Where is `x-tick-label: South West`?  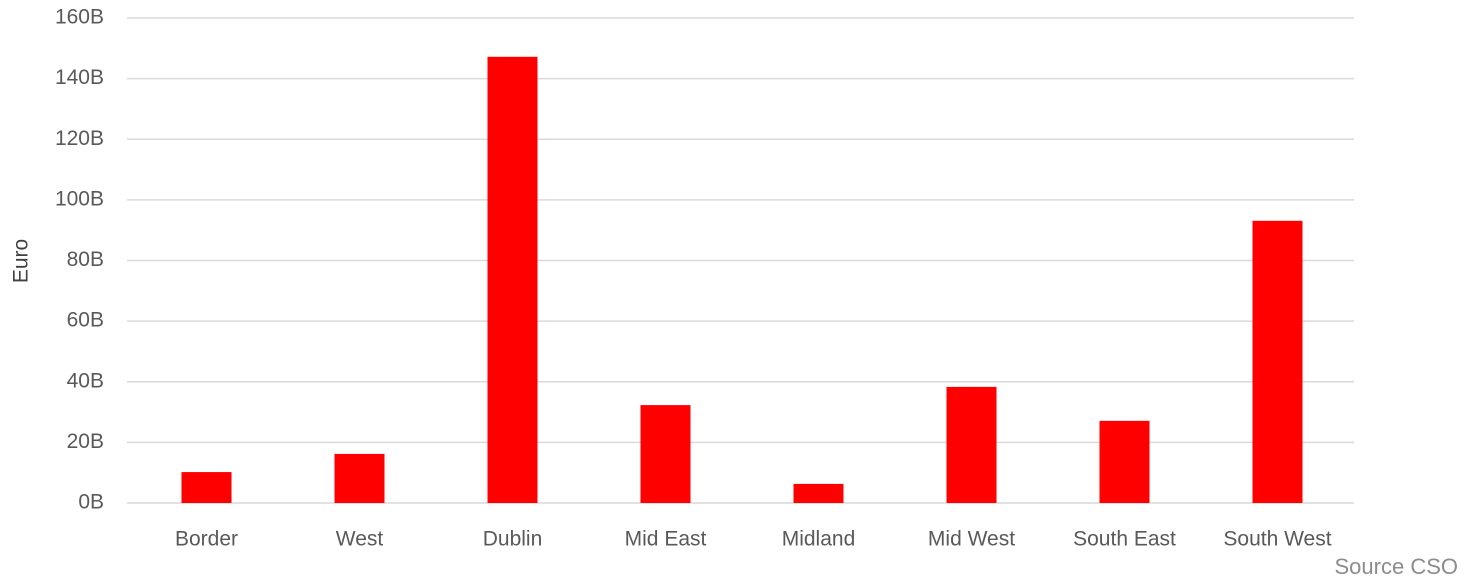 x-tick-label: South West is located at coordinates (1277, 539).